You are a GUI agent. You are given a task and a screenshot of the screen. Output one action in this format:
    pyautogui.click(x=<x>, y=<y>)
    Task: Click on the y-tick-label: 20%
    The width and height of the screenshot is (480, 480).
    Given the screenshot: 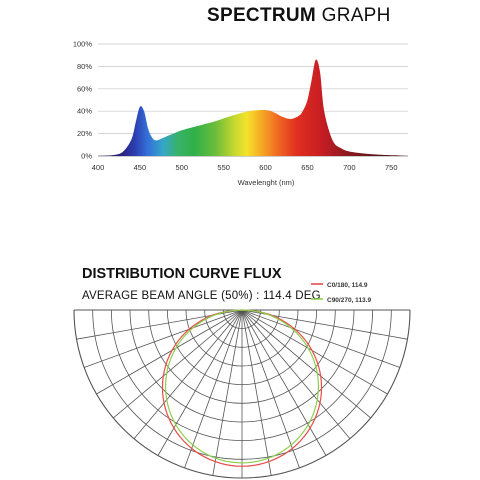 What is the action you would take?
    pyautogui.click(x=84, y=133)
    